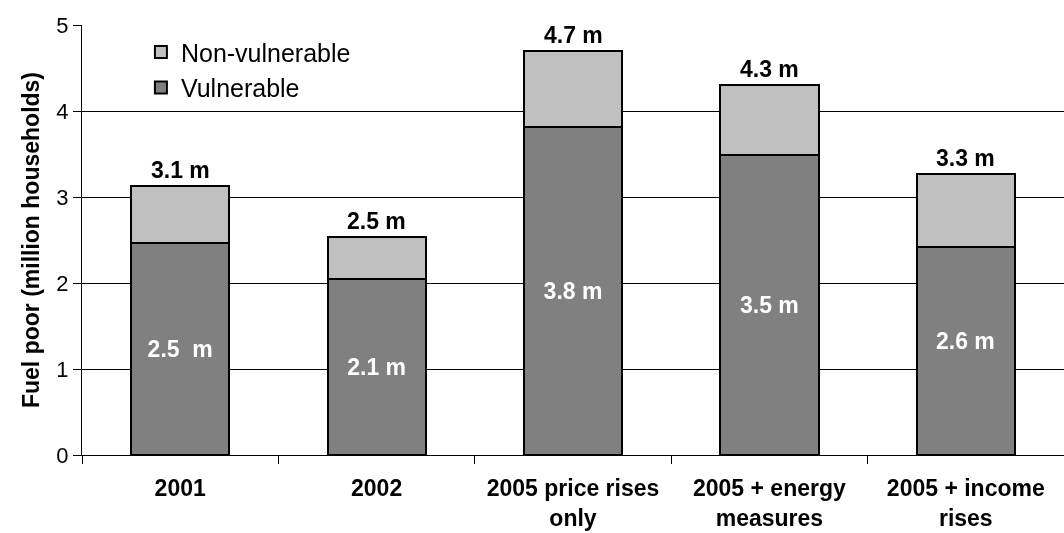 This screenshot has height=533, width=1064. I want to click on y-tick-label: 3, so click(62, 197).